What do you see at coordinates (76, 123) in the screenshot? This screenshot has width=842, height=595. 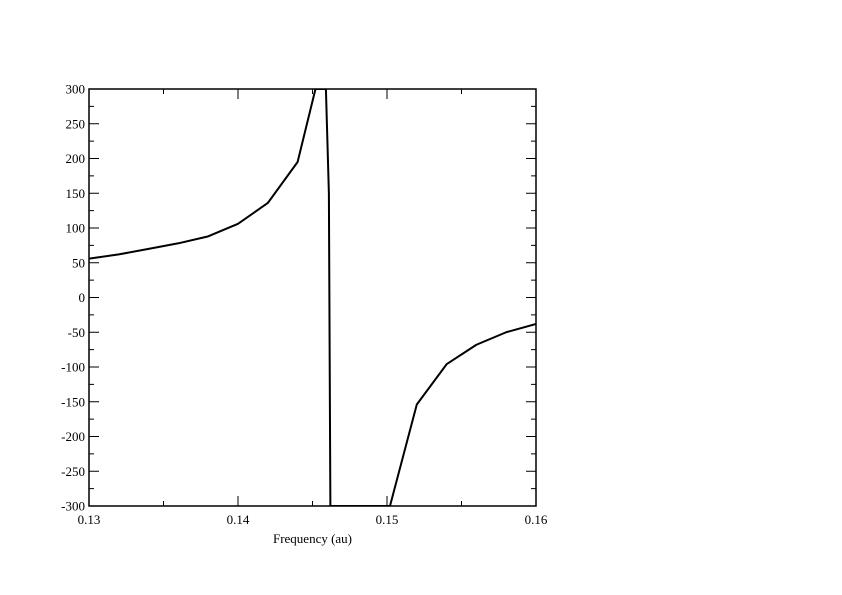 I see `y-tick-label: 250` at bounding box center [76, 123].